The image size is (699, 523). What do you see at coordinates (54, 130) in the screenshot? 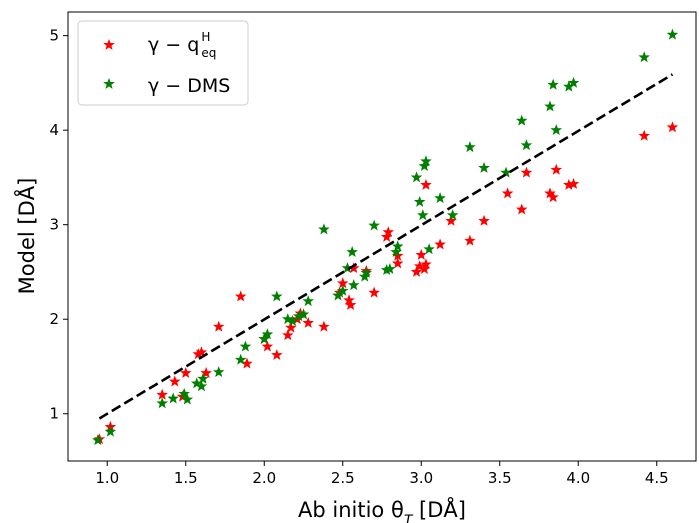
I see `y-tick-label: 4` at bounding box center [54, 130].